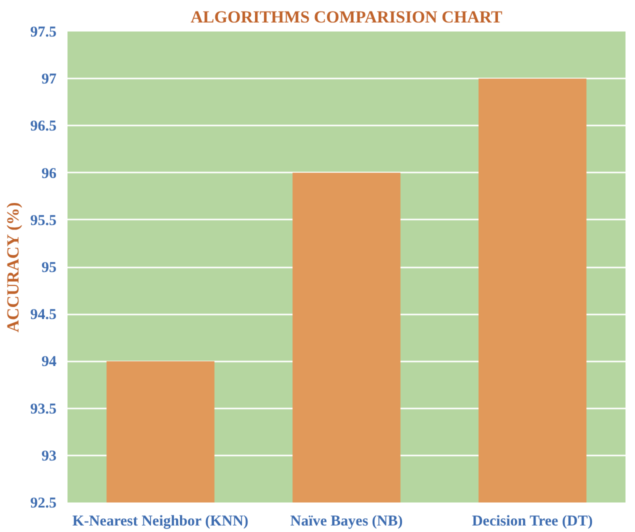  Describe the element at coordinates (43, 220) in the screenshot. I see `y-tick-label: 95.5` at that location.